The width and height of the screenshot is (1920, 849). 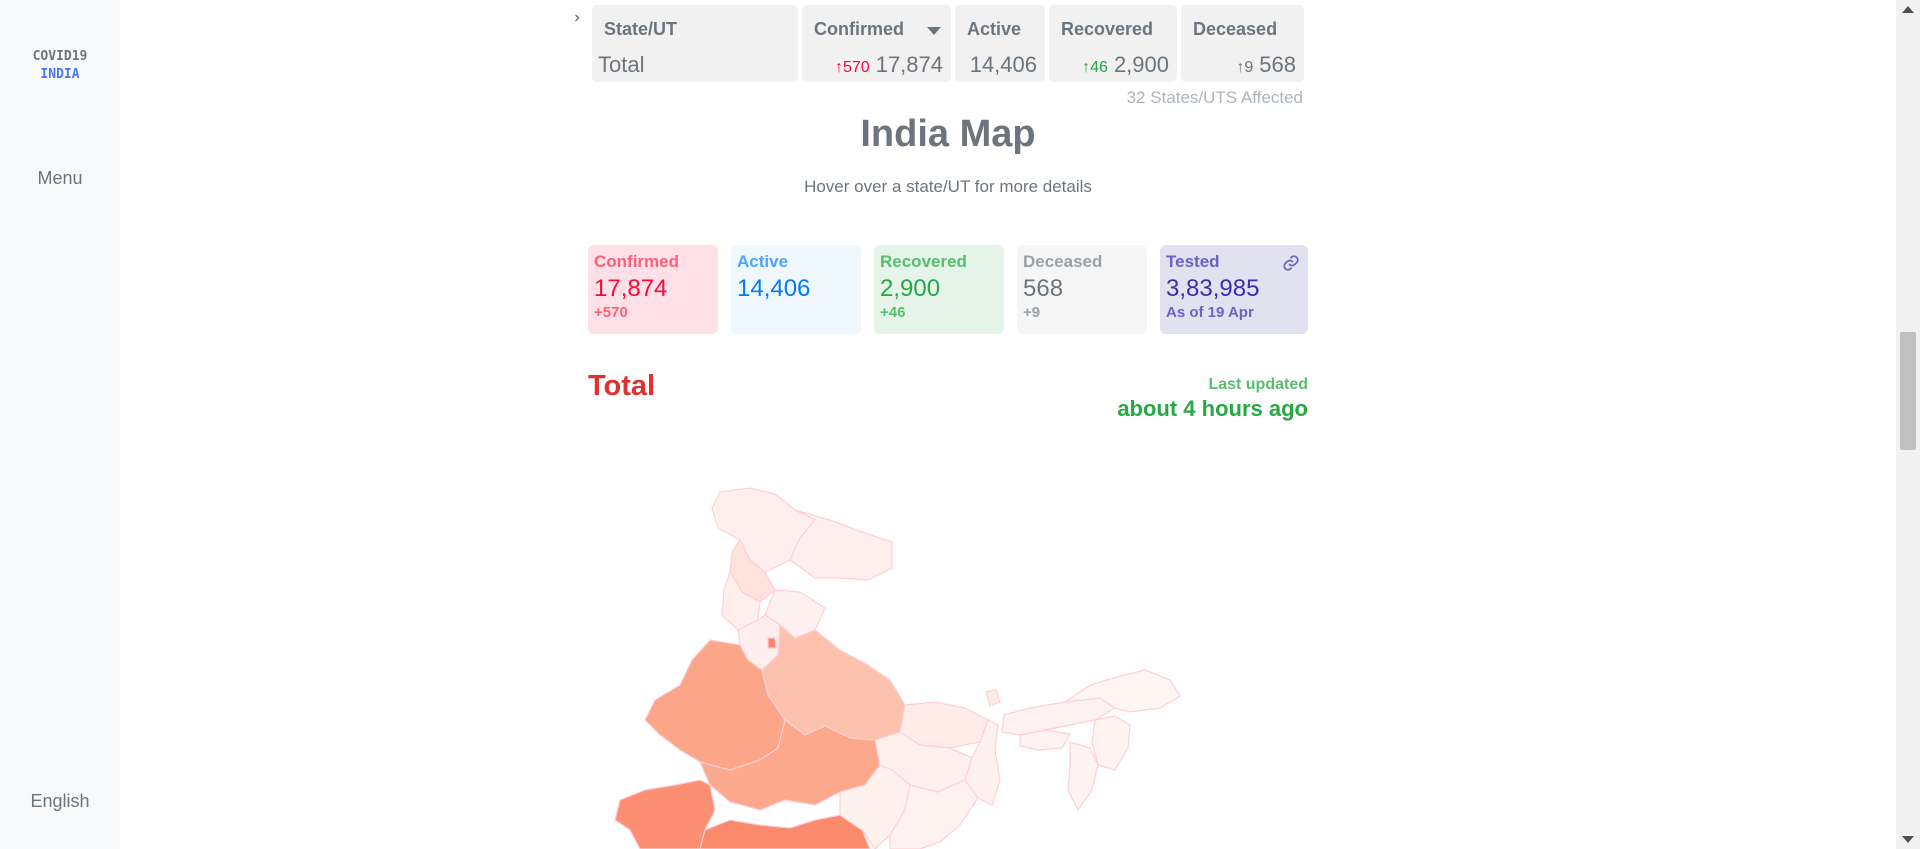 I want to click on column-active: Active 14,406, so click(x=1000, y=43).